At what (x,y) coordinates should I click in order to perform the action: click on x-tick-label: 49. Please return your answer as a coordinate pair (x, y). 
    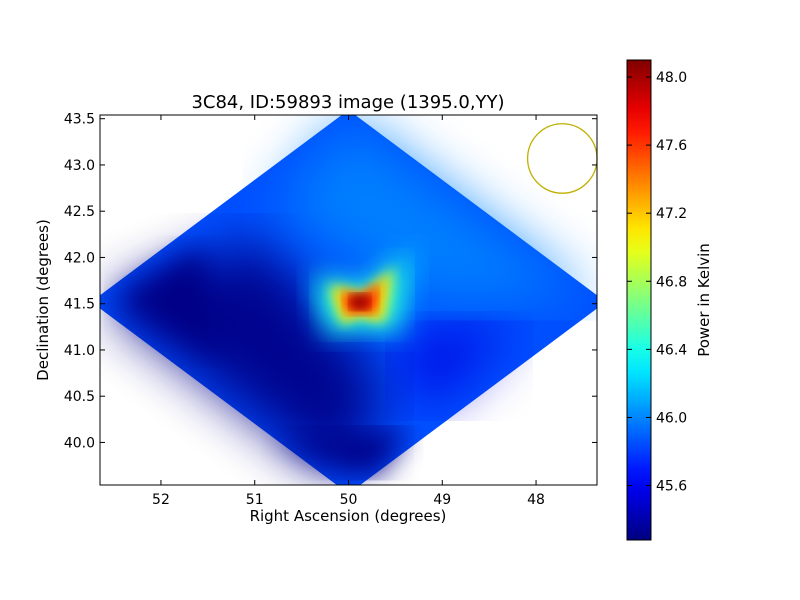
    Looking at the image, I should click on (442, 500).